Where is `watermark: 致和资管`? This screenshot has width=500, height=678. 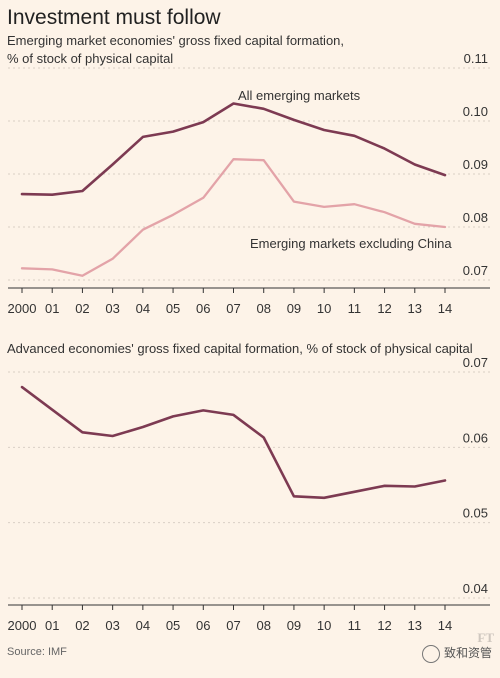
watermark: 致和资管 is located at coordinates (456, 653).